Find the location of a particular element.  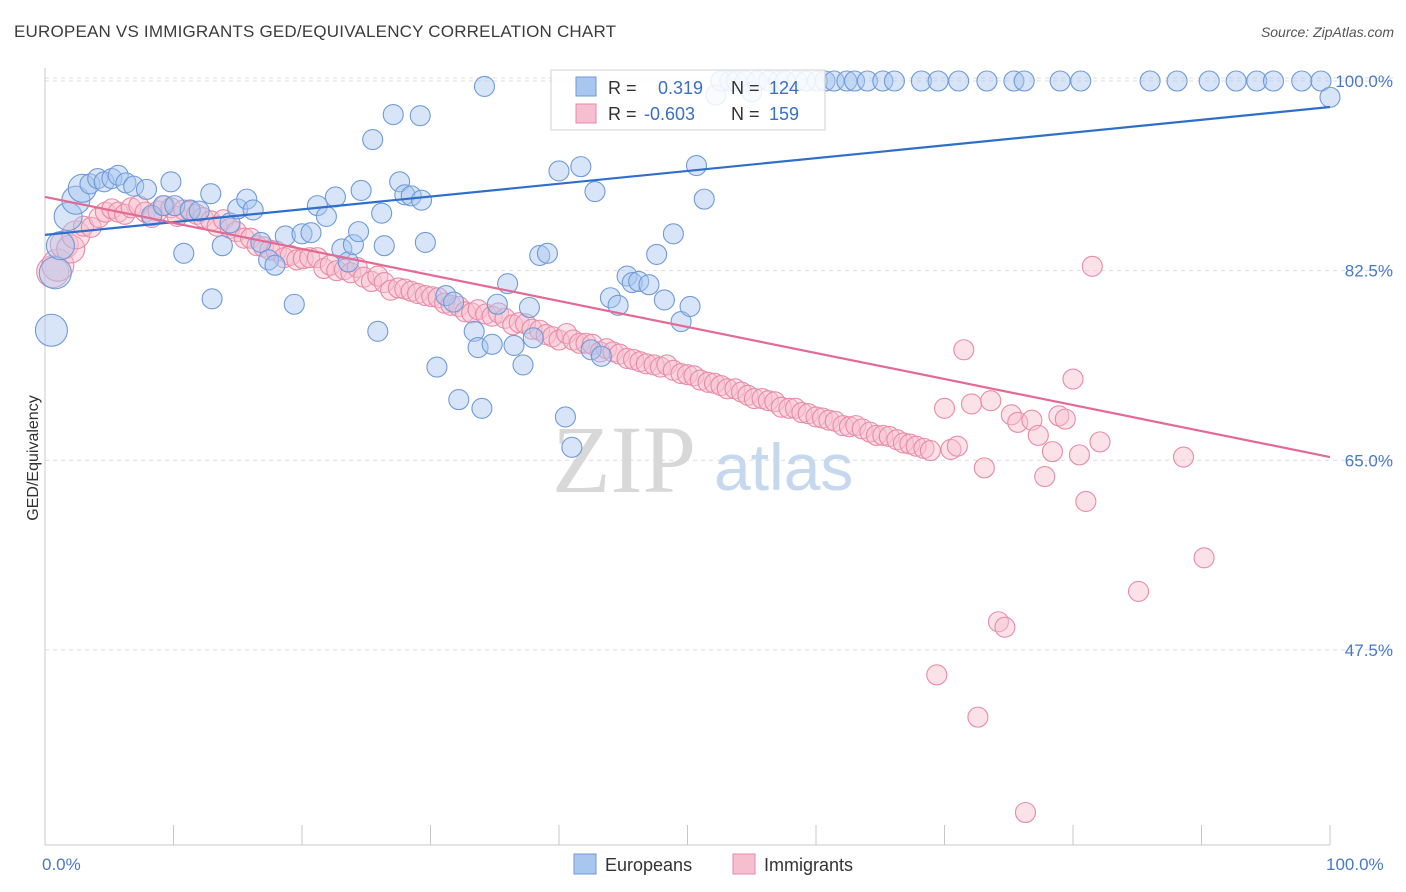

y-axis-tick-labels: 100.0% 82.5% 65.0% 47.5% is located at coordinates (1364, 366).